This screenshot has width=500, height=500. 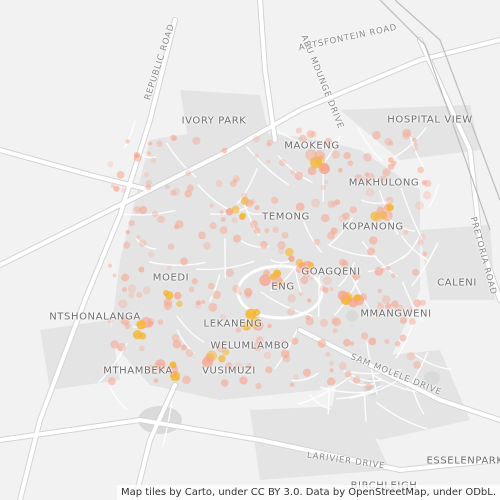 I want to click on area-label-welumlambo: WELUMLAMBO, so click(x=250, y=346).